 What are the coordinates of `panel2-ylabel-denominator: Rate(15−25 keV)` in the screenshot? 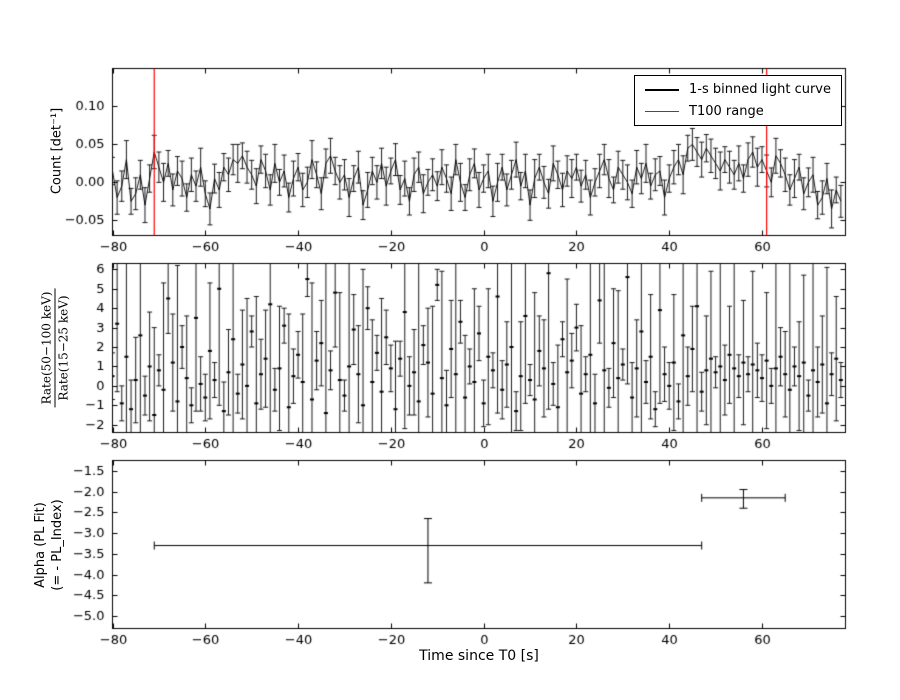 It's located at (63, 348).